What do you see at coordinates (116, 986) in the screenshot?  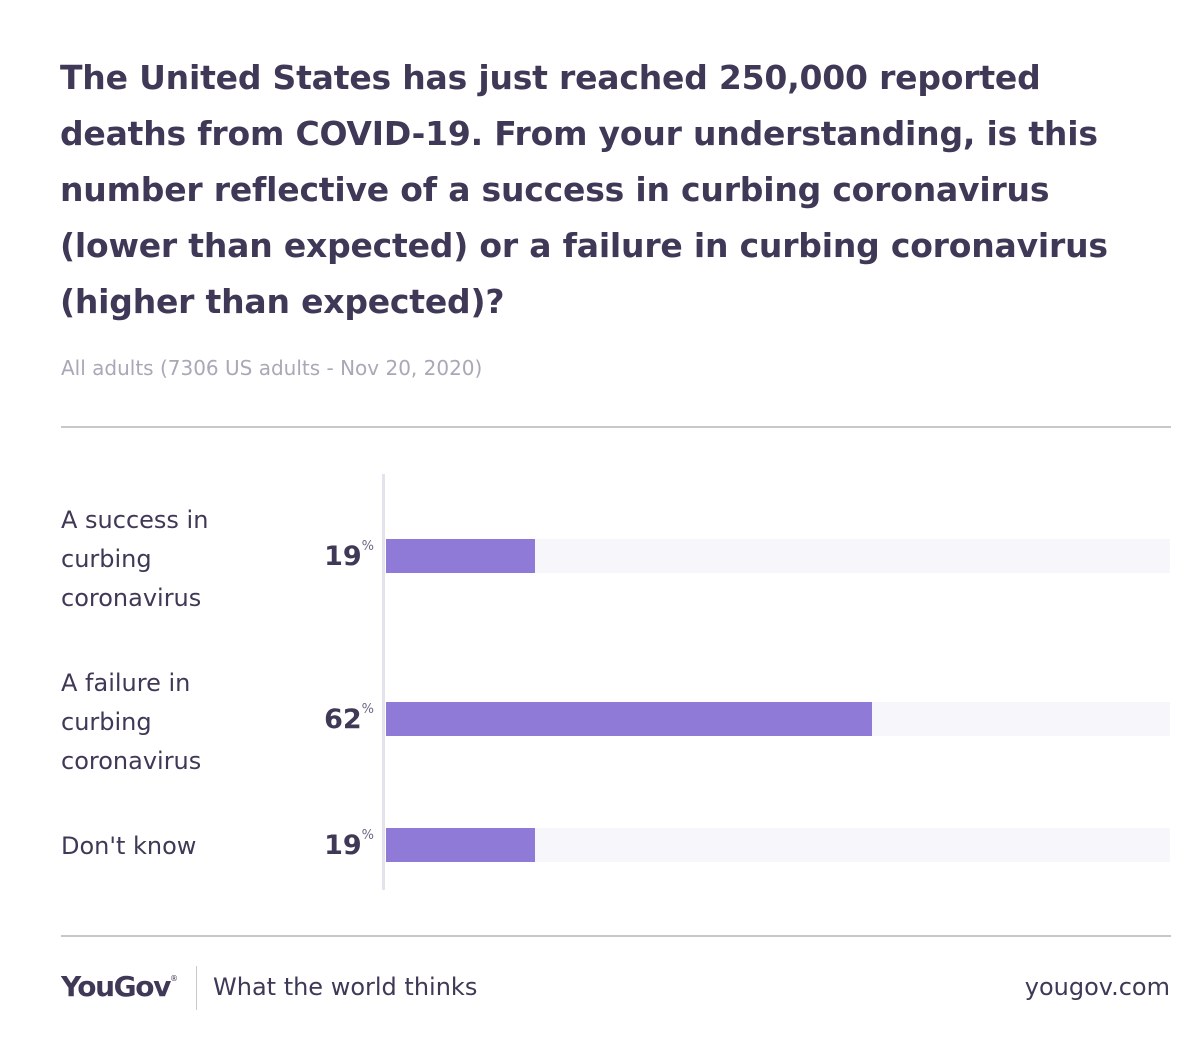 I see `logo-text: YouGov` at bounding box center [116, 986].